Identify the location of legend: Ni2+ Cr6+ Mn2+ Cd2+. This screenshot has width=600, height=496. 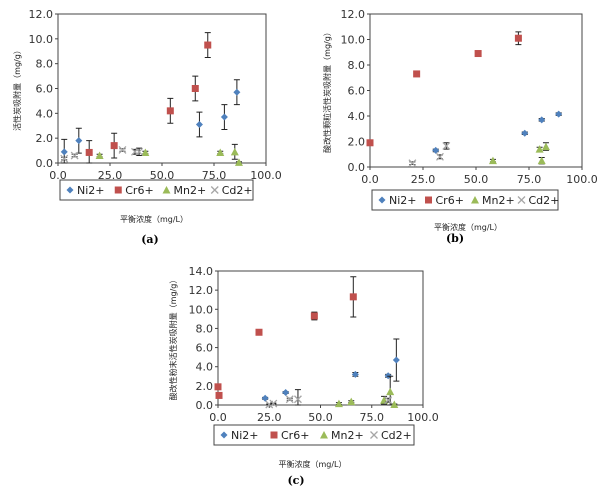
(465, 200).